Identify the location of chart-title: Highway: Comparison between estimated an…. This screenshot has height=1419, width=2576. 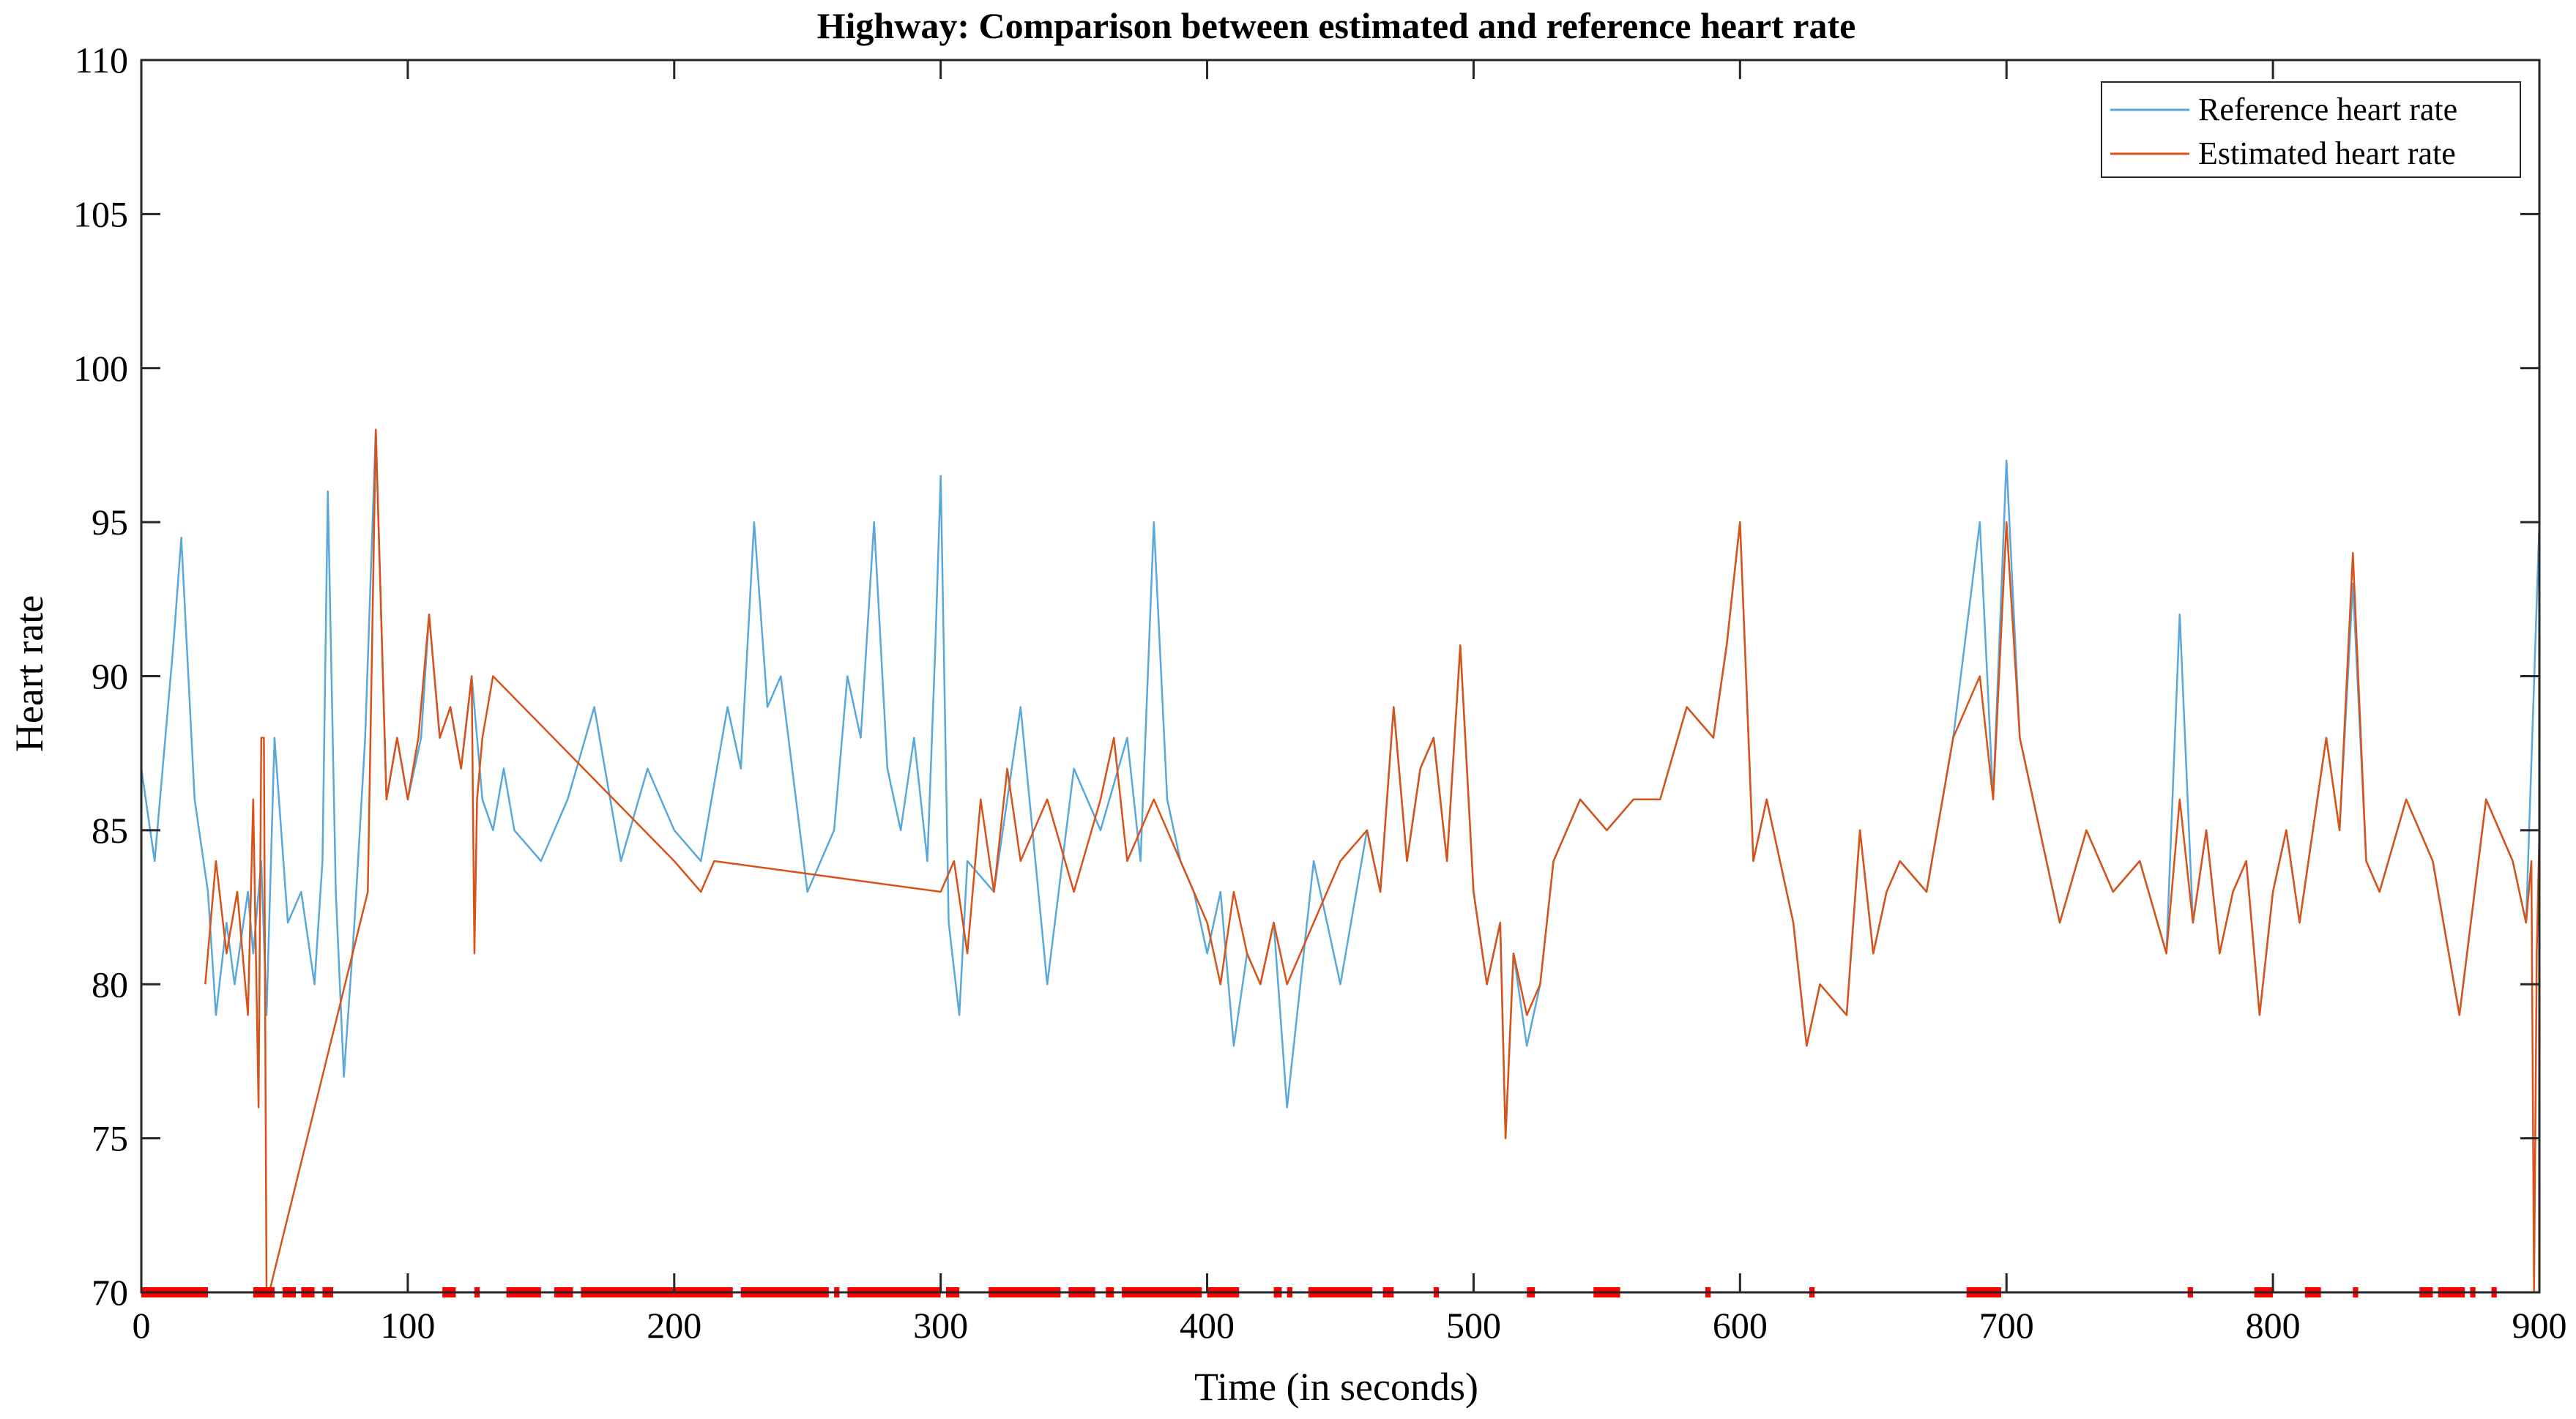
(1336, 25).